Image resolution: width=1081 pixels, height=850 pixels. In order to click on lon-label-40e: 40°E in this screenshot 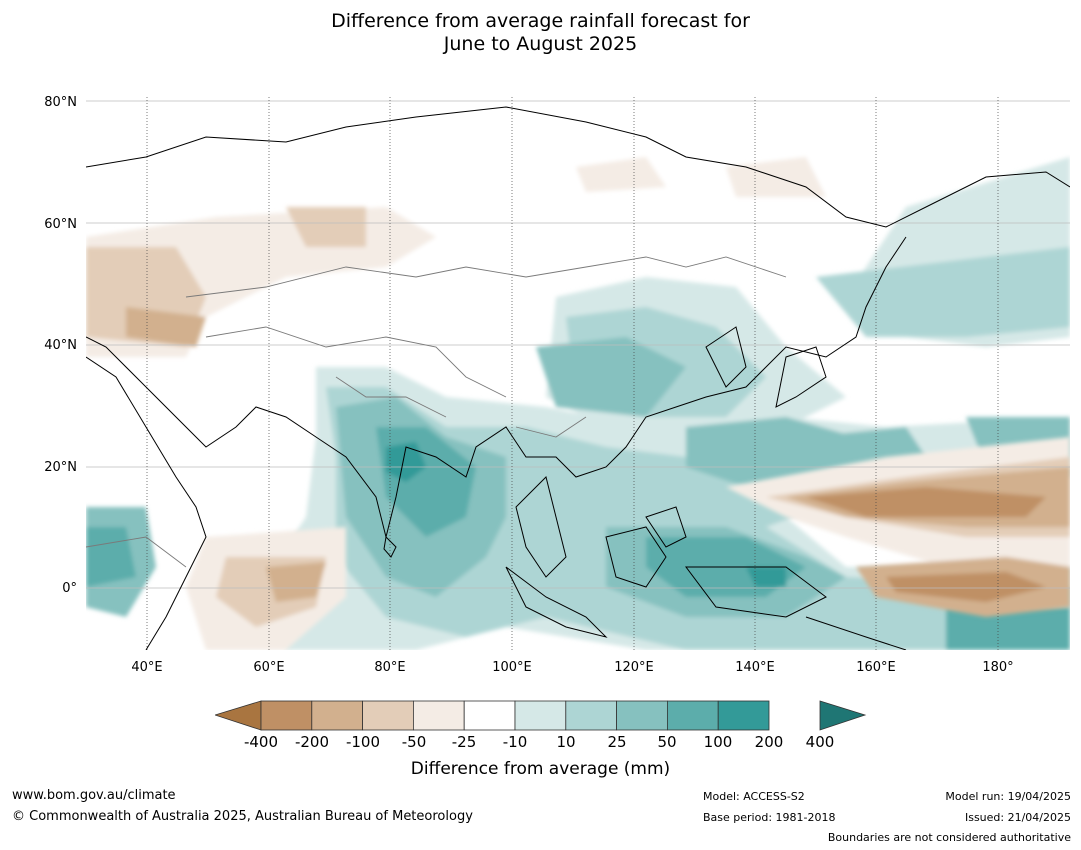, I will do `click(147, 667)`.